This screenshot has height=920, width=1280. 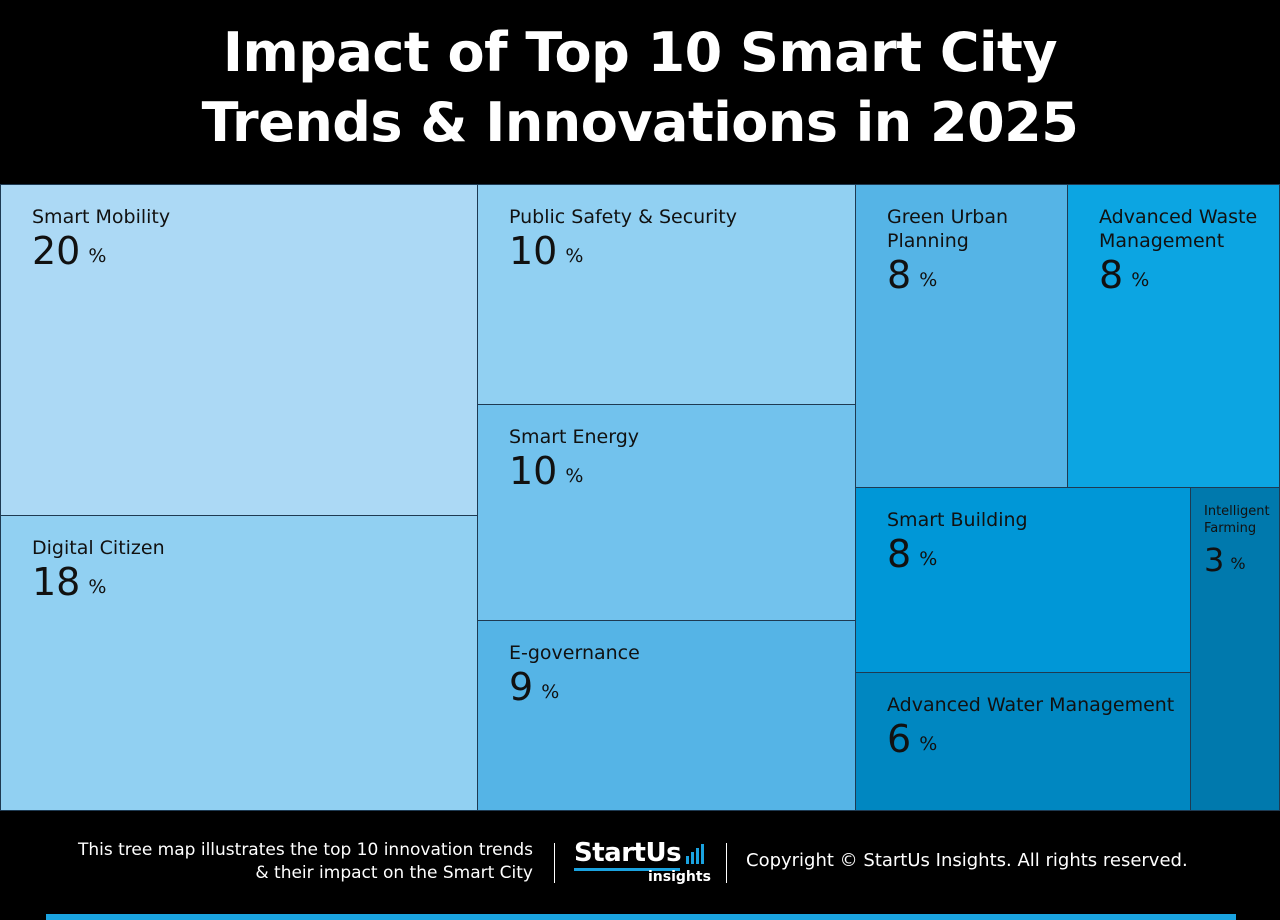 I want to click on tile-label: E-governance, so click(x=574, y=653).